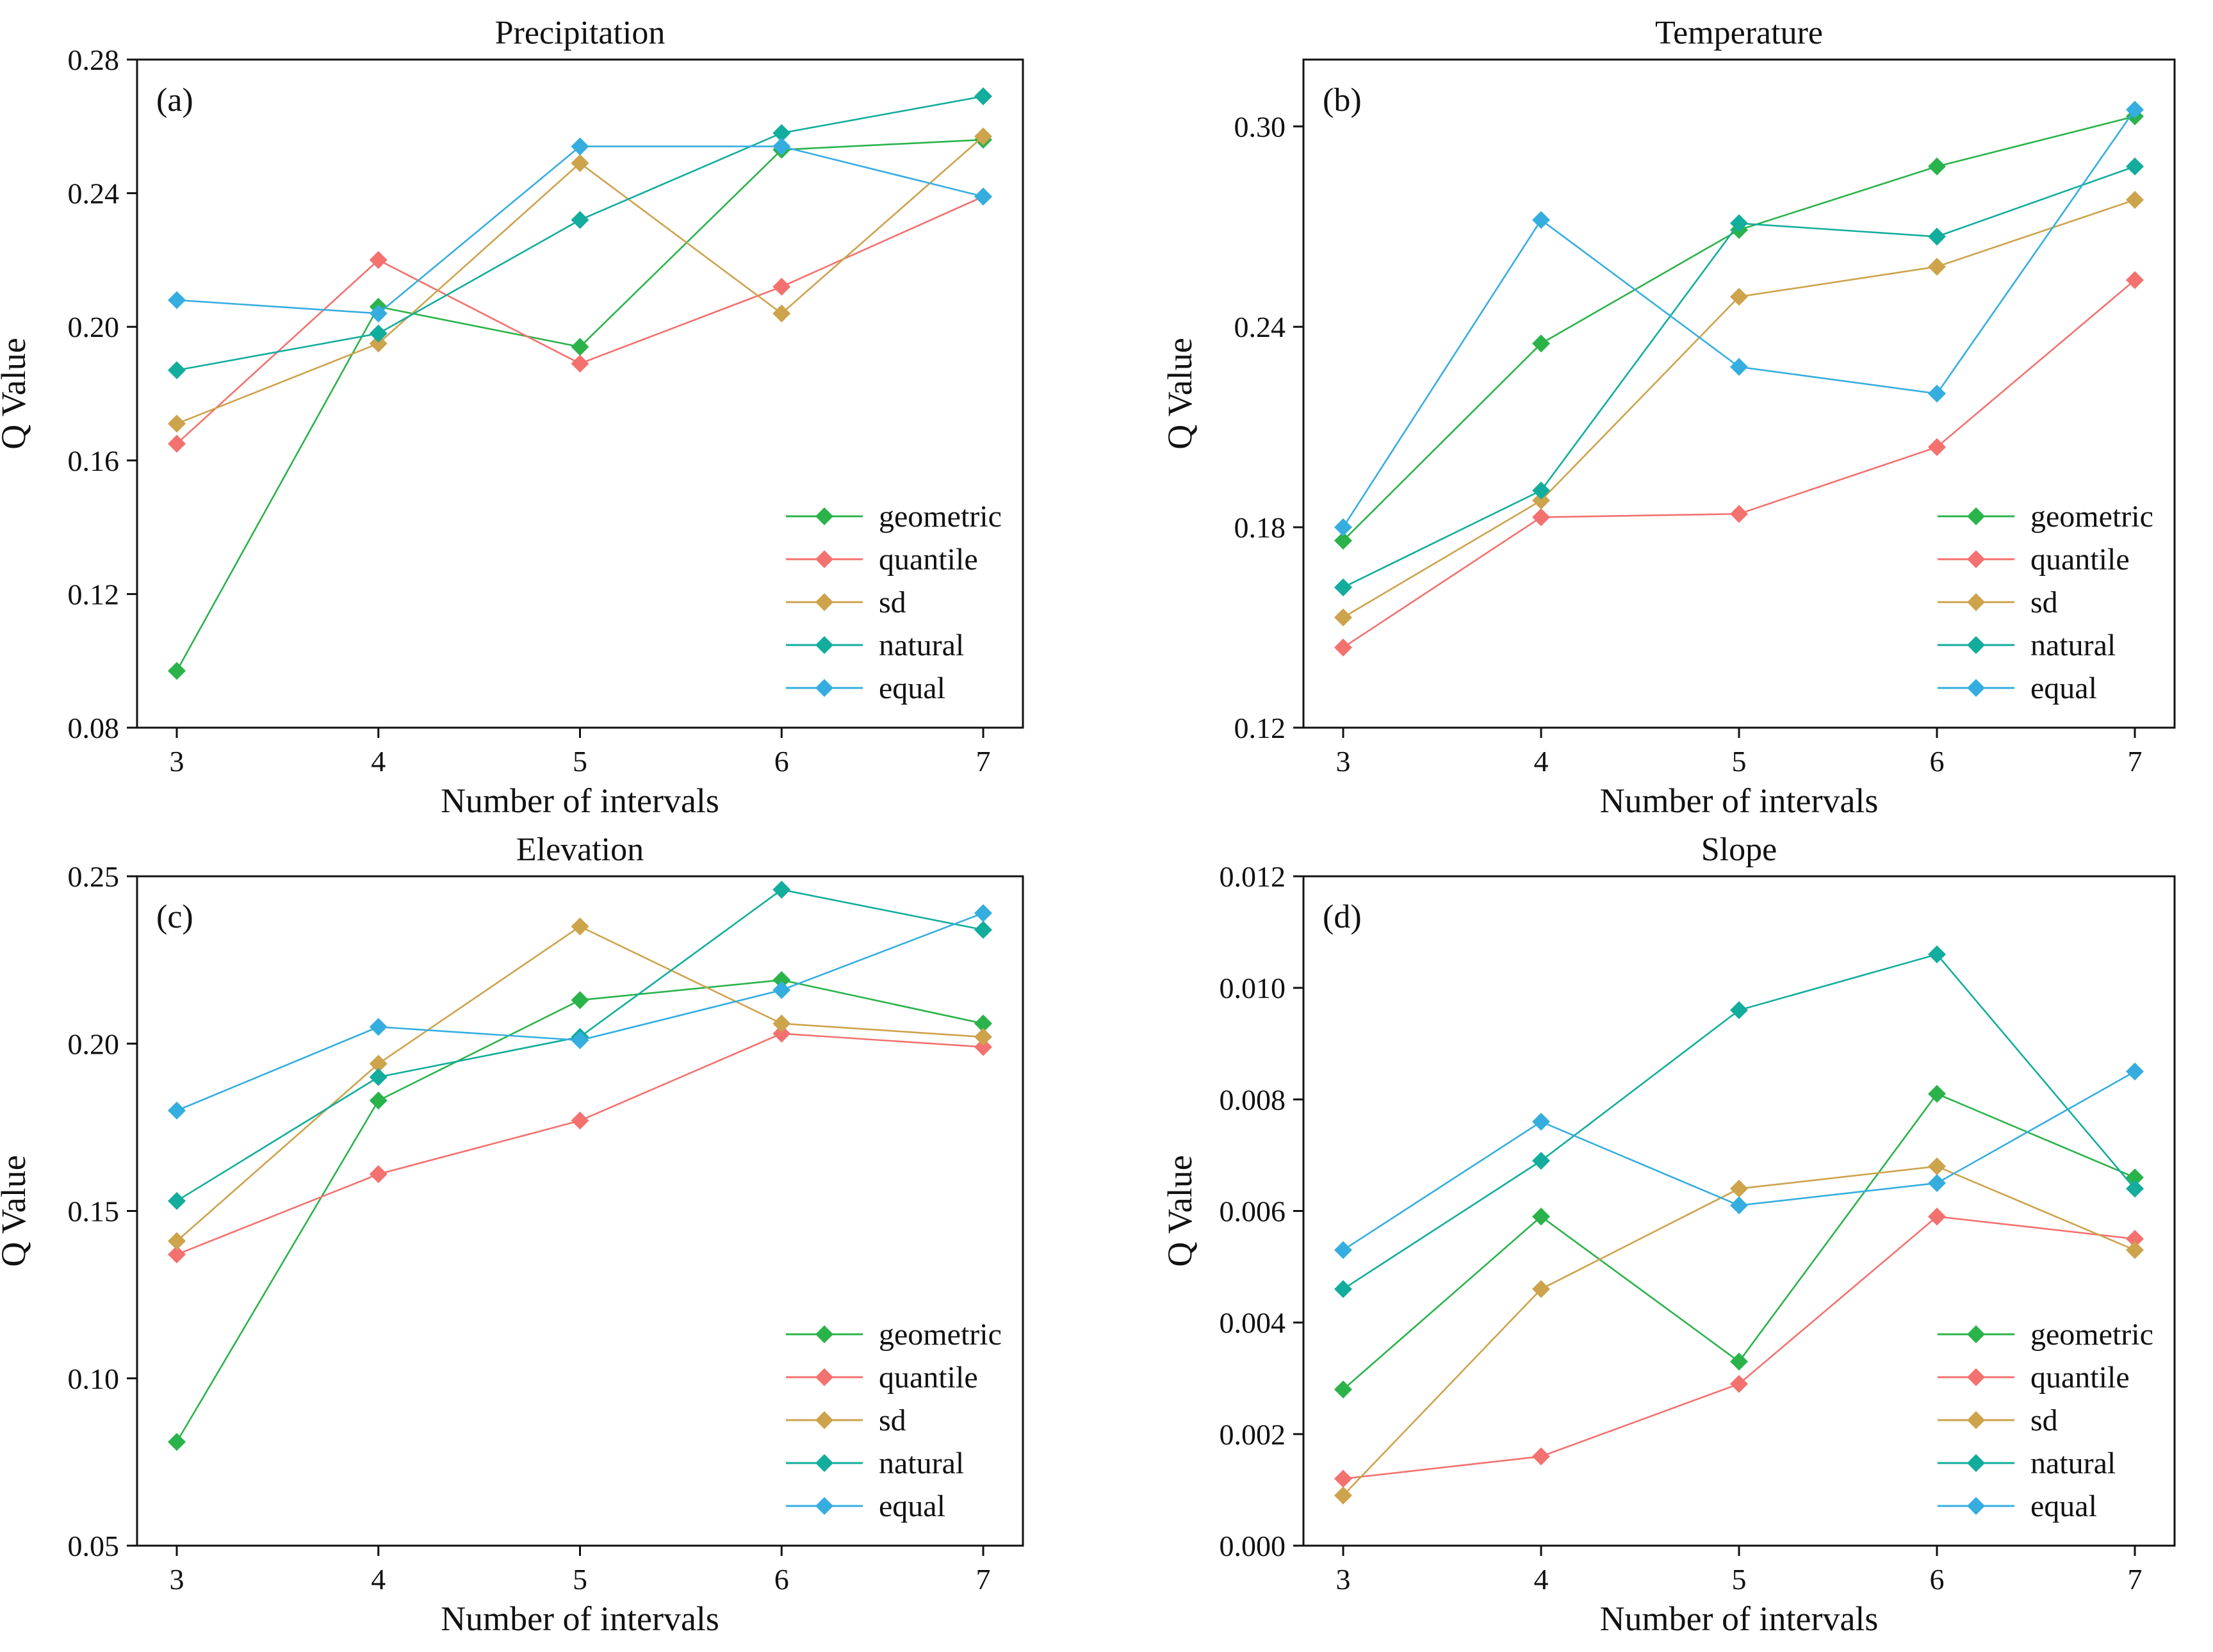 The width and height of the screenshot is (2213, 1652). I want to click on panel-b-xtick-label: 3, so click(1343, 761).